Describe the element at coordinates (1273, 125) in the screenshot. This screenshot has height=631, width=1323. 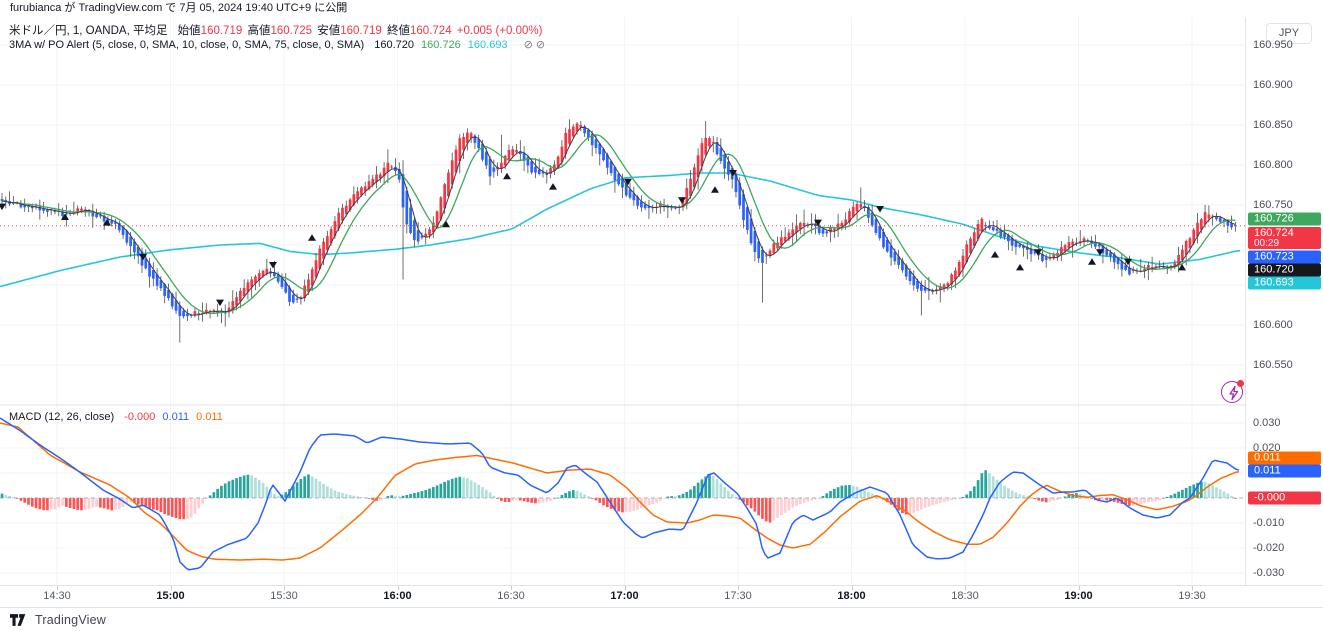
I see `axis-tick-label: 160.850` at that location.